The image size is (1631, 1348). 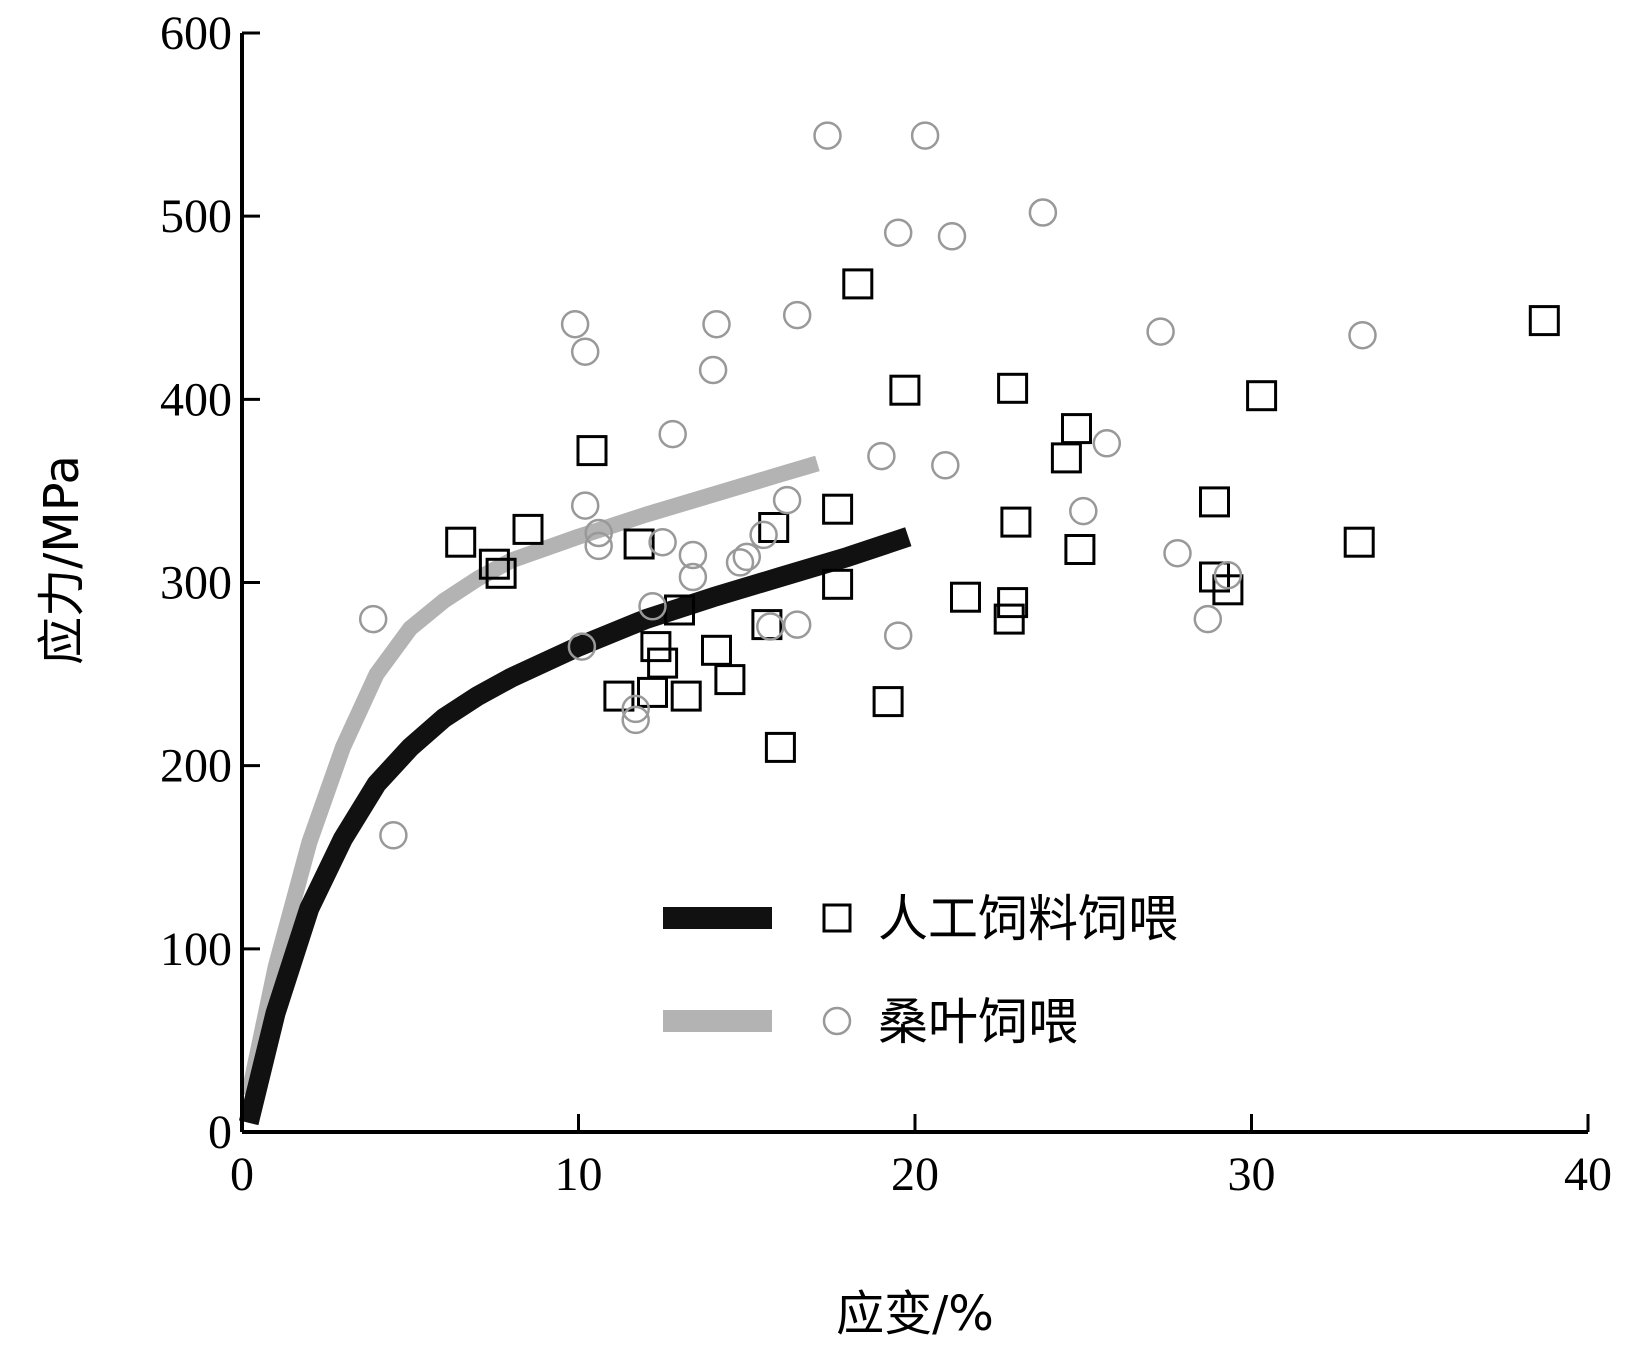 What do you see at coordinates (837, 918) in the screenshot?
I see `legend-square-marker` at bounding box center [837, 918].